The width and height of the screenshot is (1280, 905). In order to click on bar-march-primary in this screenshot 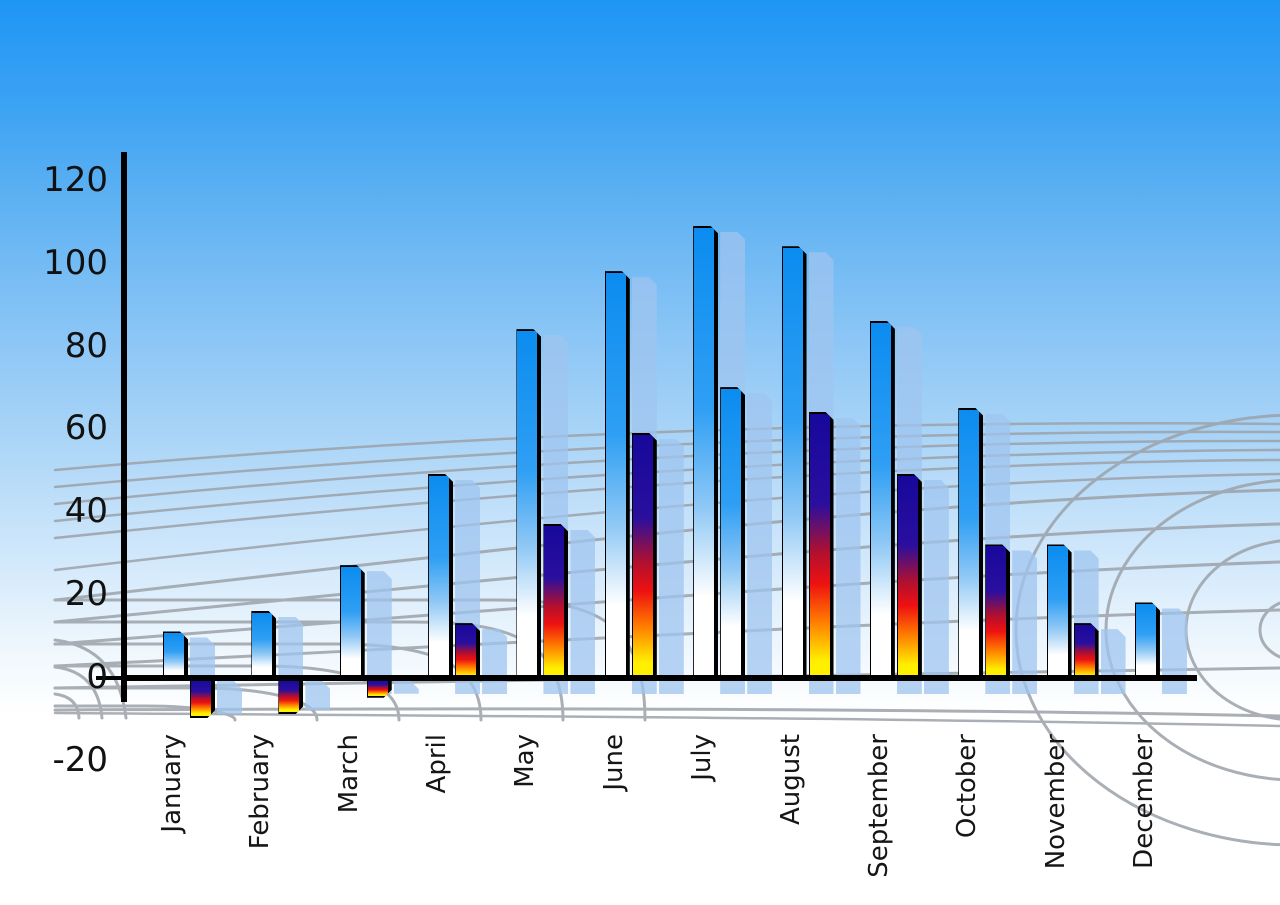, I will do `click(352, 622)`.